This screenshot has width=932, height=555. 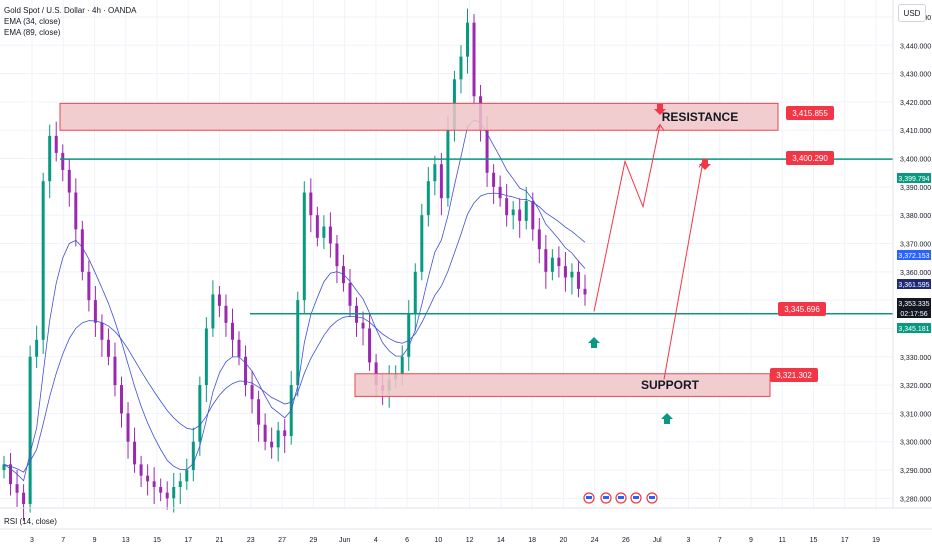 What do you see at coordinates (30, 521) in the screenshot?
I see `rsi-pane-label: RSI (14, close)` at bounding box center [30, 521].